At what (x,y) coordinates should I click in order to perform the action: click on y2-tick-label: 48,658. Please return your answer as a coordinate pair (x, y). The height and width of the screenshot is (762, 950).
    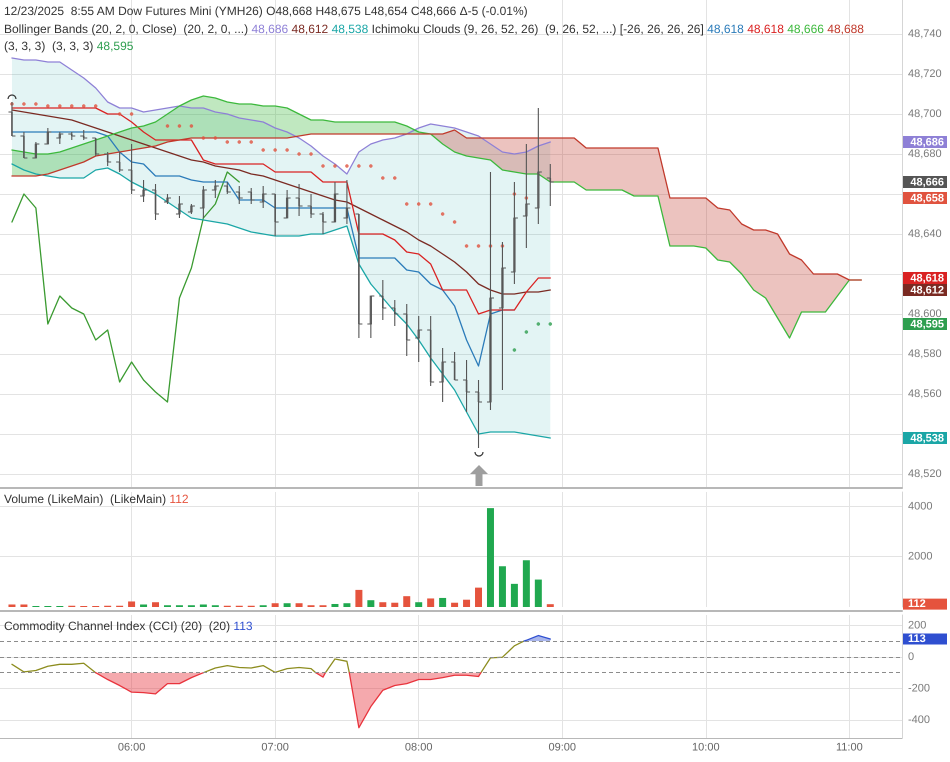
    Looking at the image, I should click on (927, 198).